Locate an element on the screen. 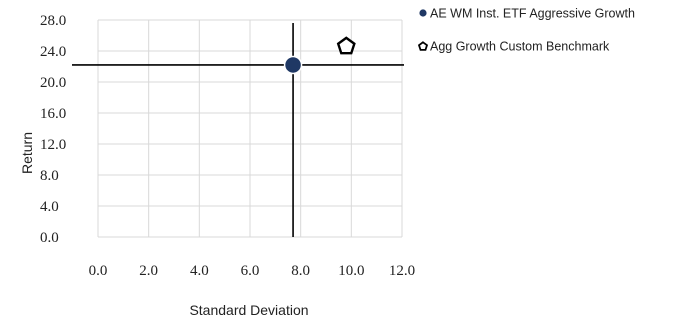 The image size is (686, 323). y-axis-title: Return is located at coordinates (27, 153).